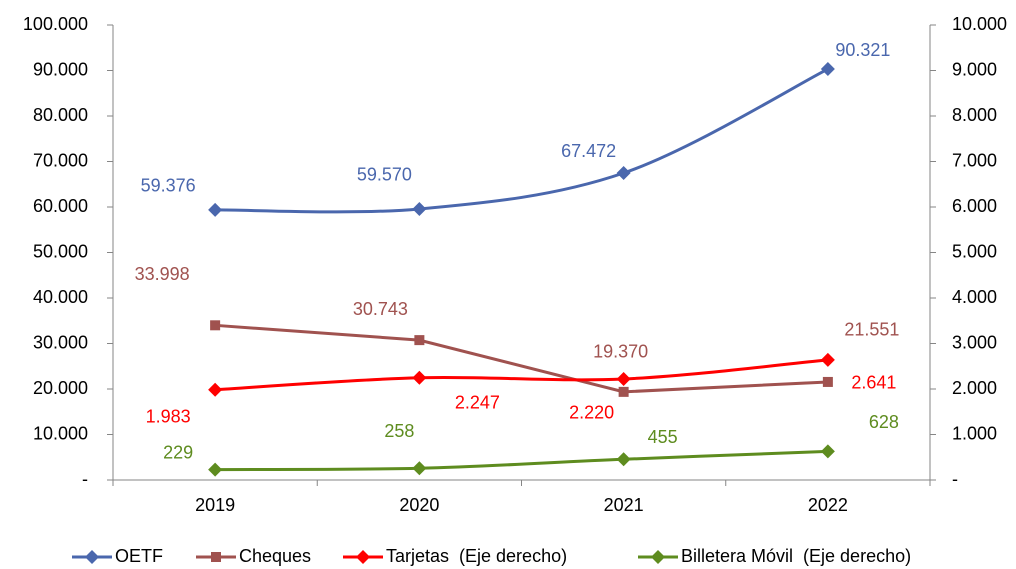 This screenshot has width=1016, height=569. I want to click on data-label: 1.983, so click(168, 417).